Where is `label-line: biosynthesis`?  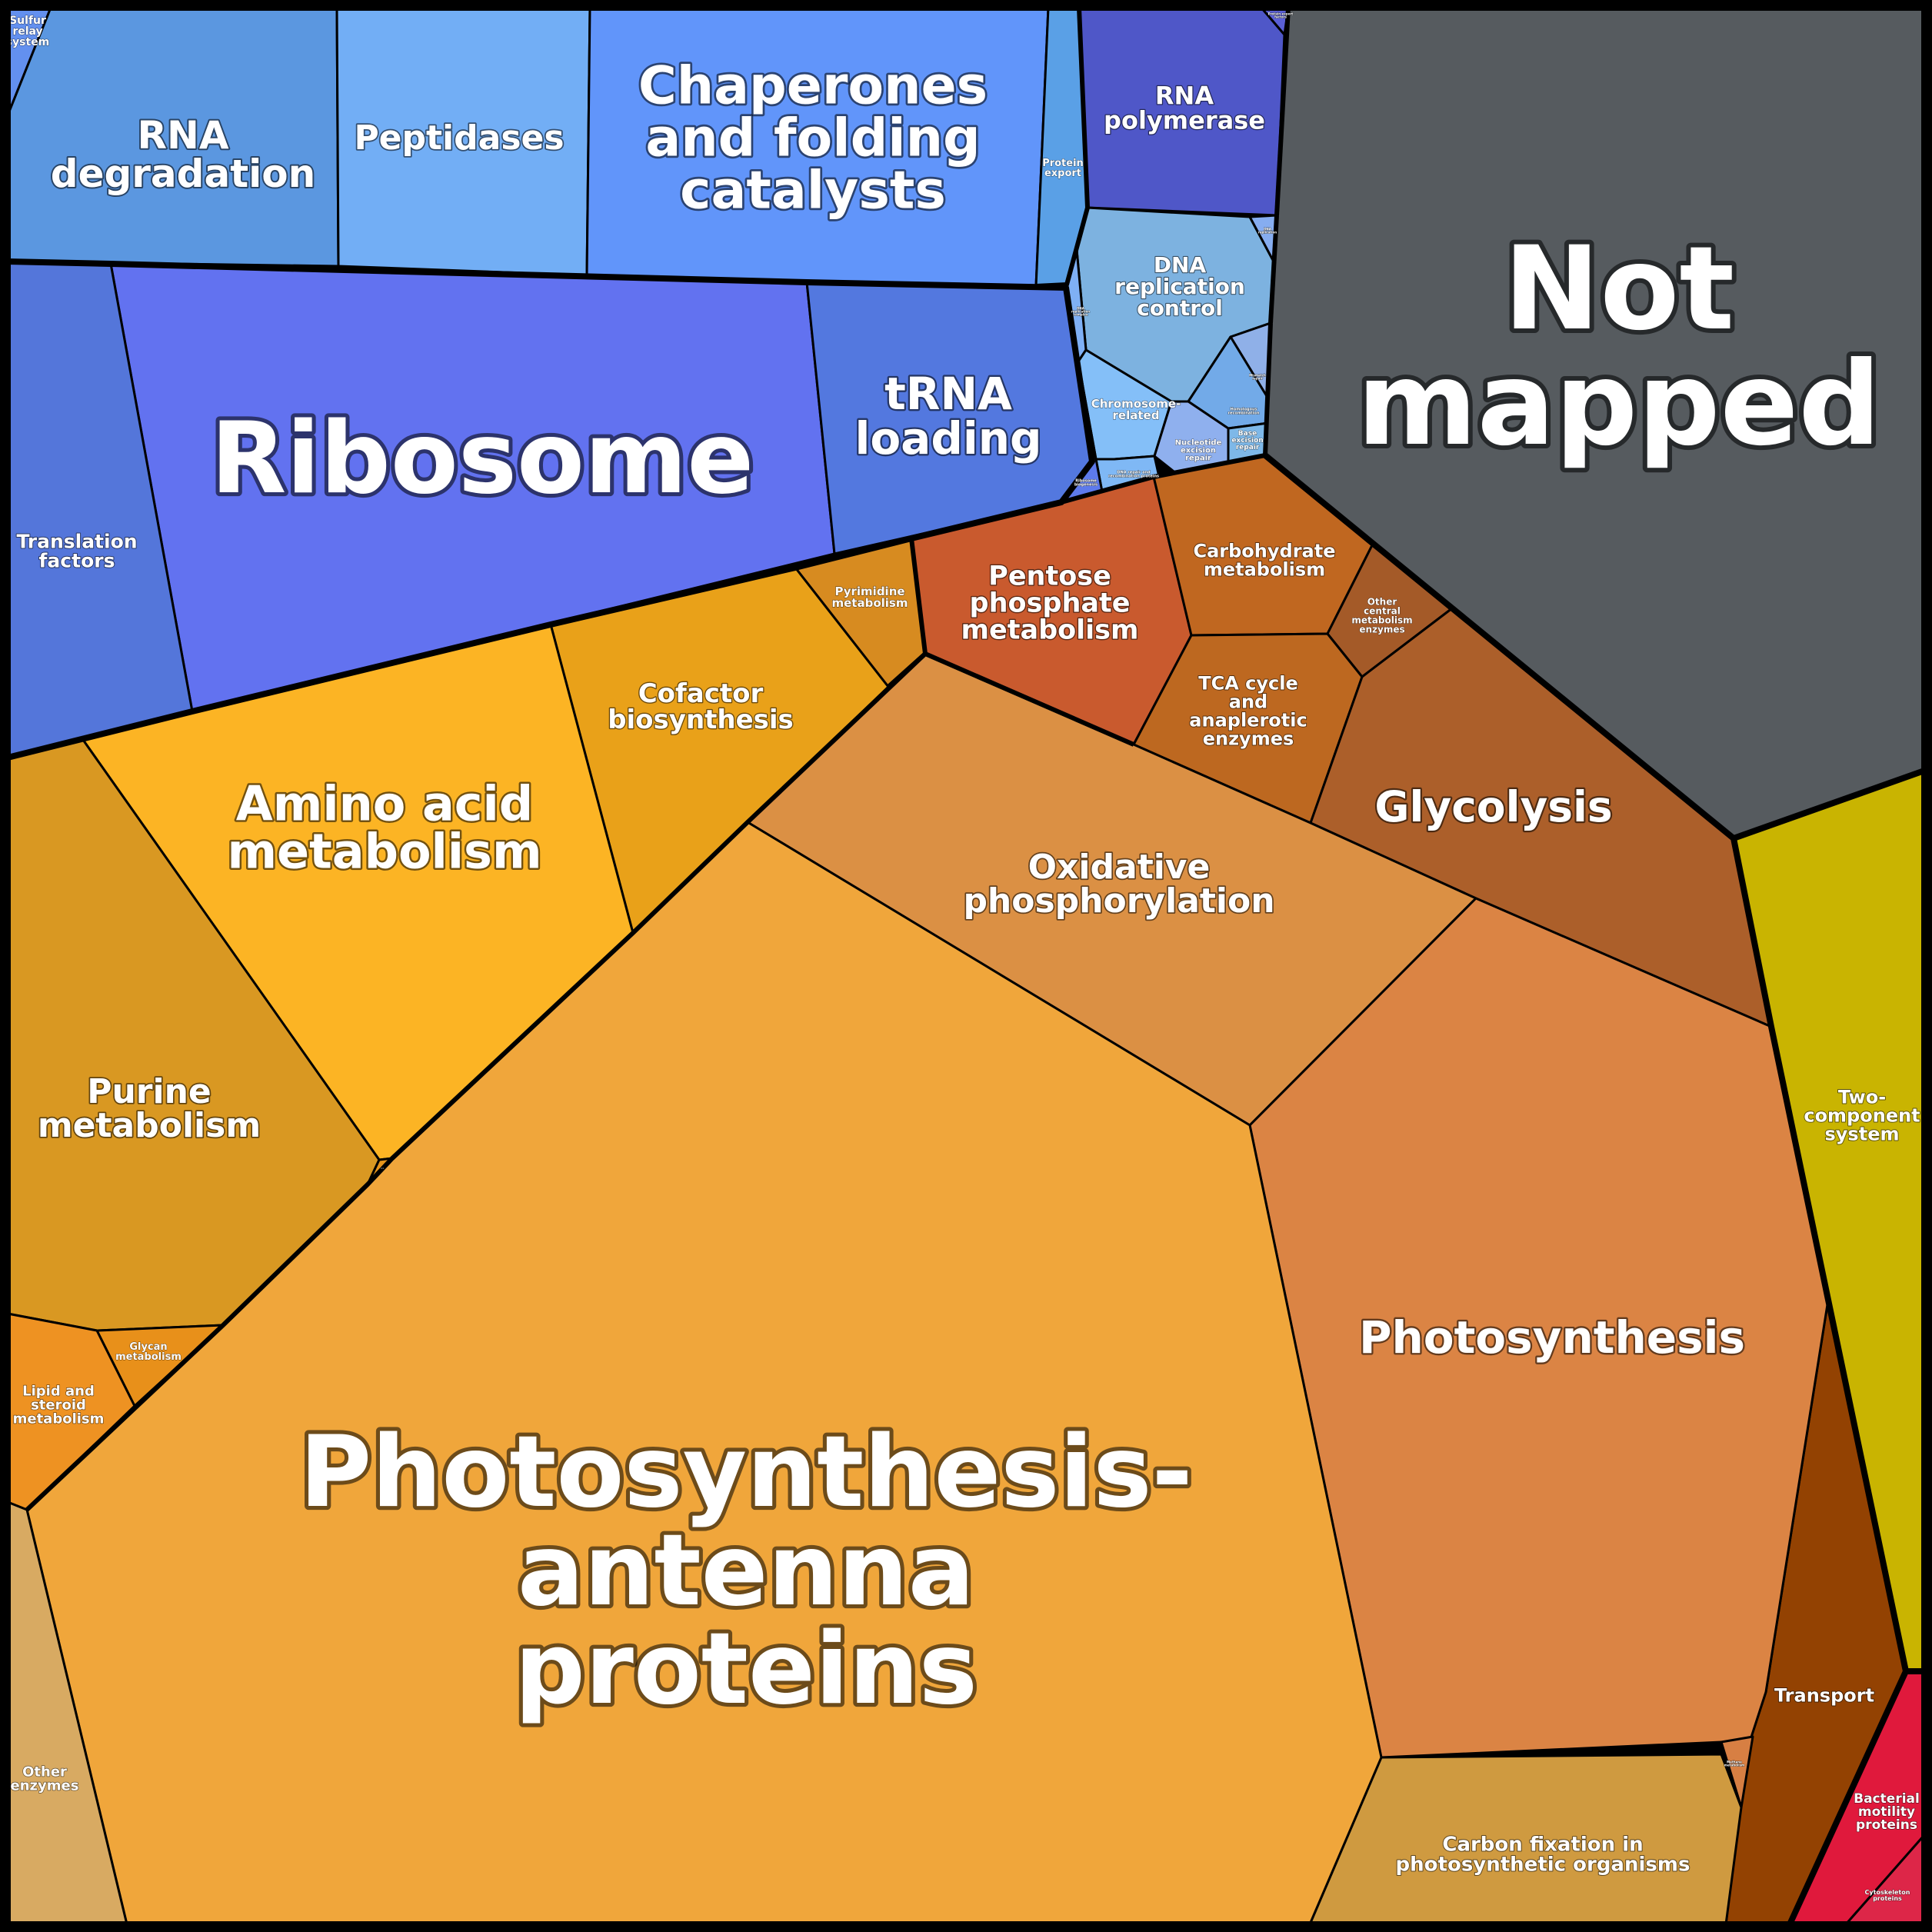
label-line: biosynthesis is located at coordinates (701, 720).